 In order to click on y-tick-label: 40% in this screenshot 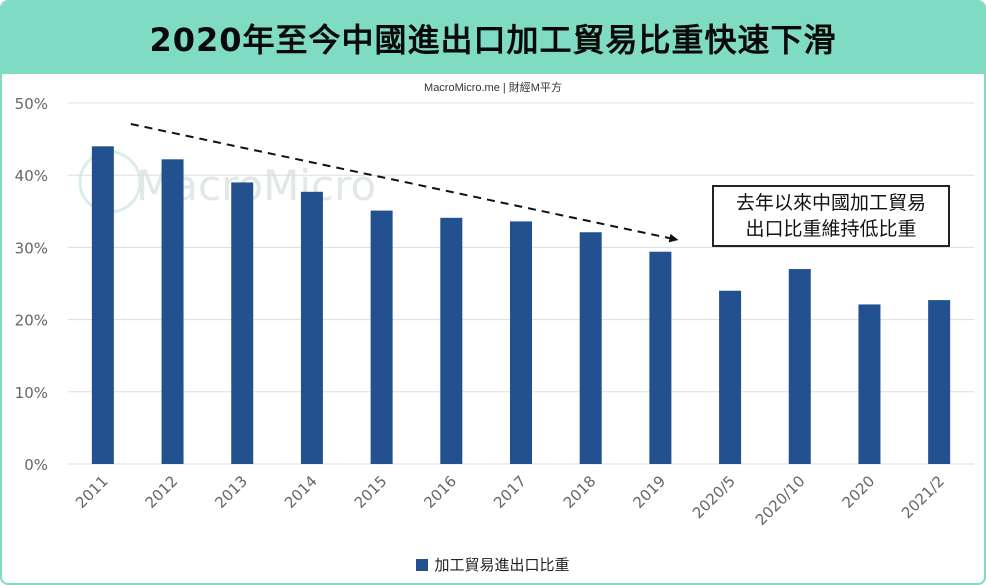, I will do `click(31, 176)`.